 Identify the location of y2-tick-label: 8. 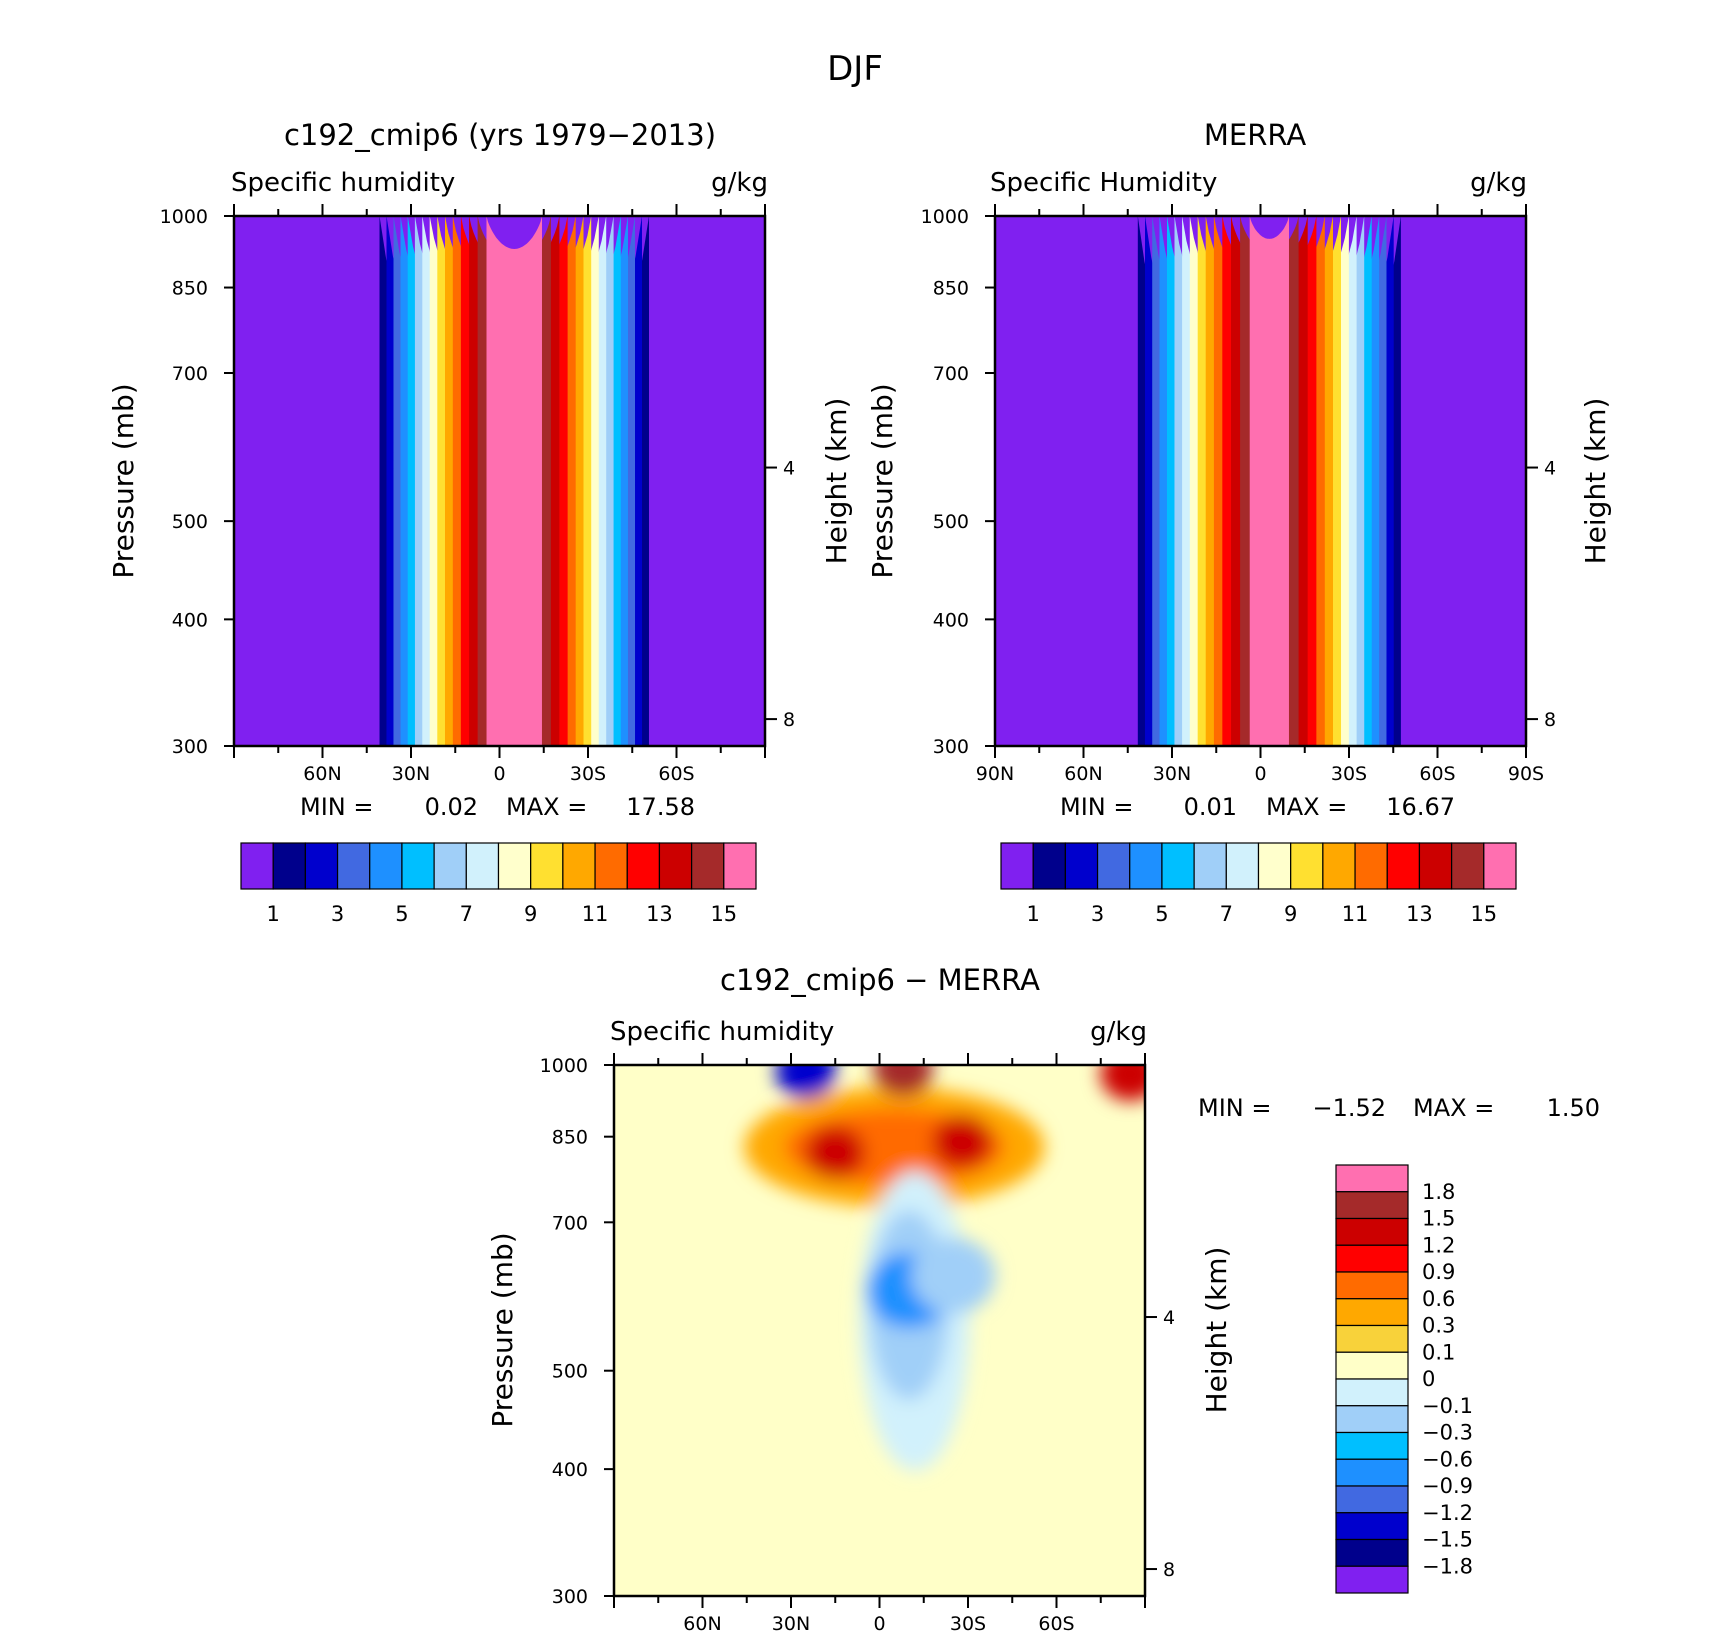
(1550, 720).